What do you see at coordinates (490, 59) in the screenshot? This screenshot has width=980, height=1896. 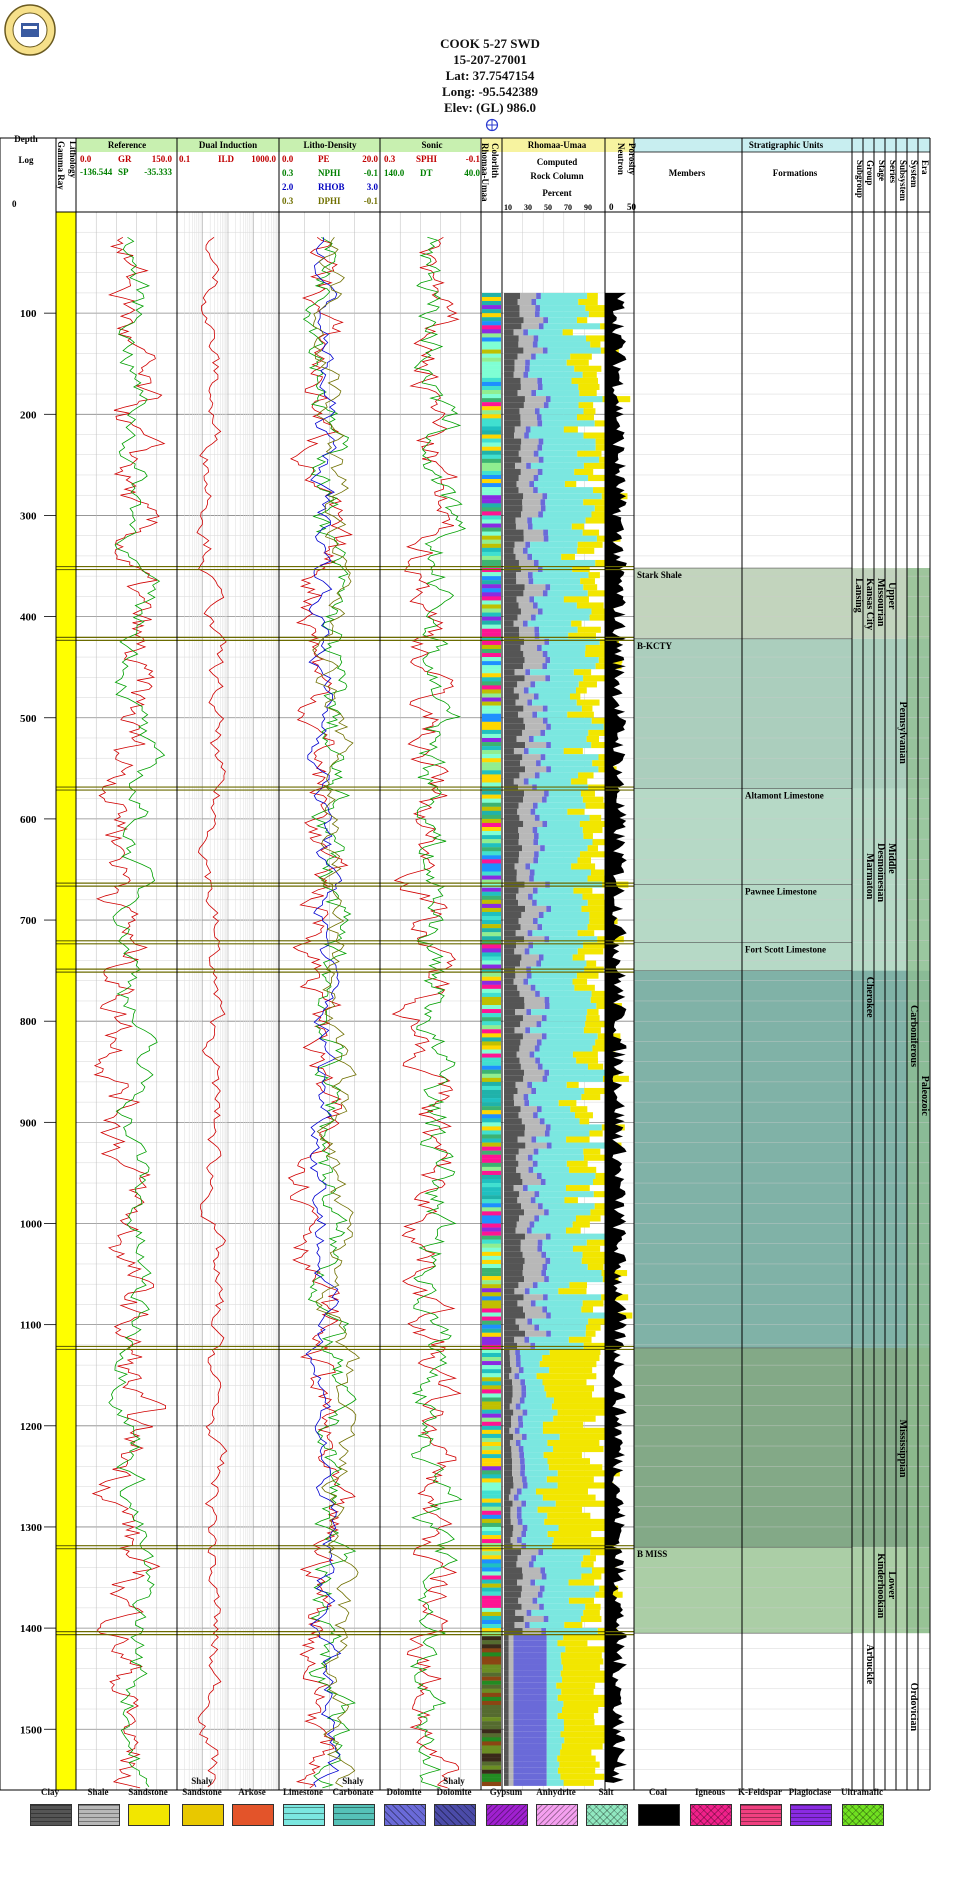 I see `api-number: 15-207-27001` at bounding box center [490, 59].